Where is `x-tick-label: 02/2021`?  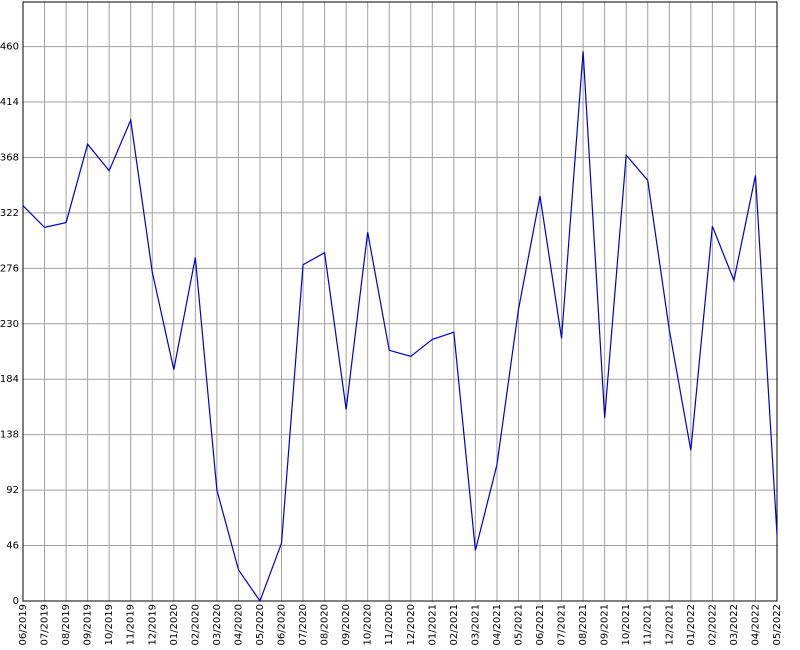
x-tick-label: 02/2021 is located at coordinates (454, 625).